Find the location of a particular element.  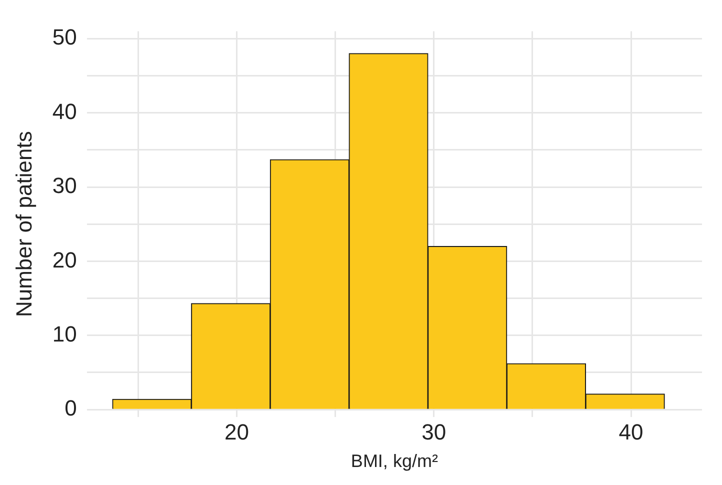

y-tick-label: 40 is located at coordinates (64, 111).